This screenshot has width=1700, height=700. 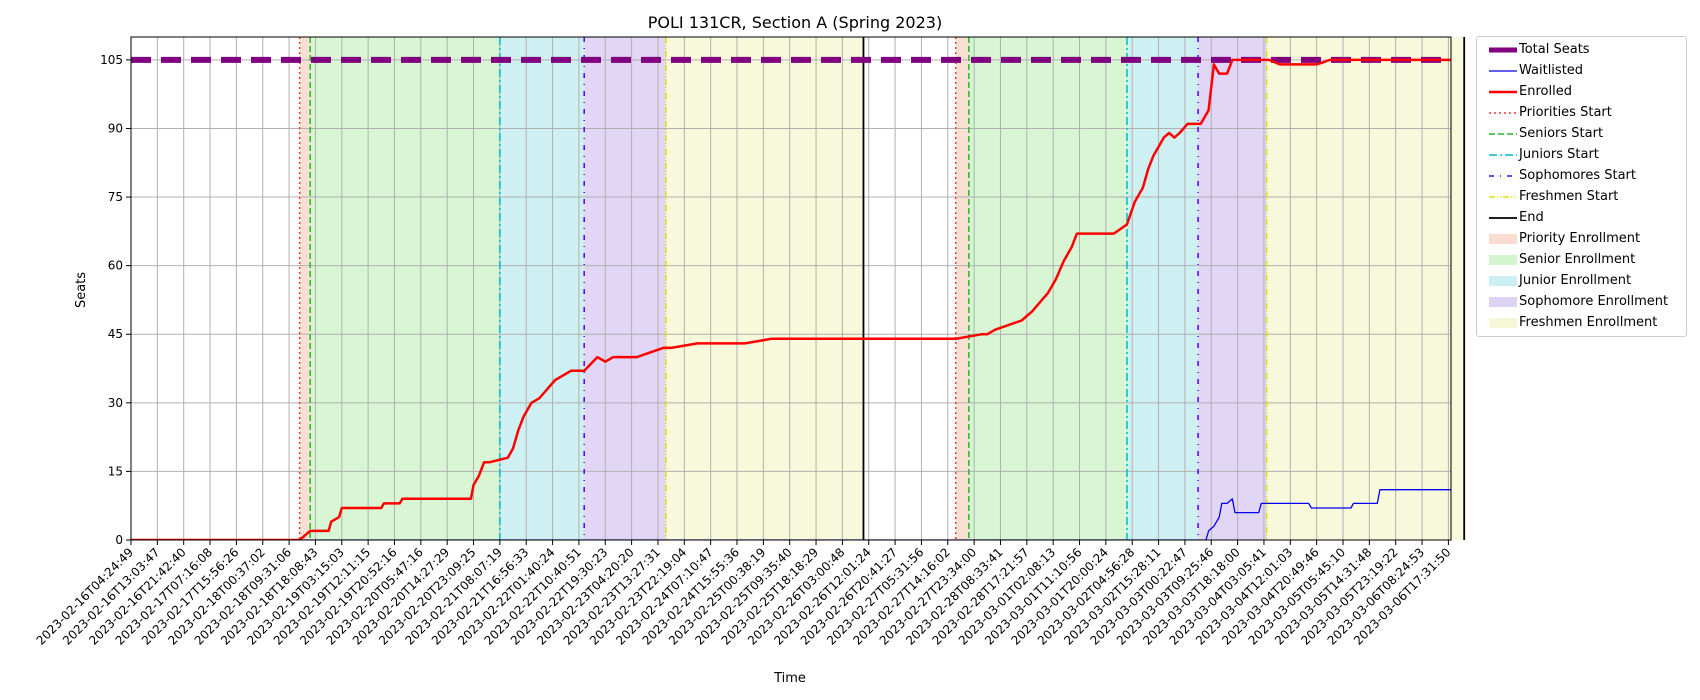 I want to click on legend-label: Juniors Start, so click(x=1559, y=154).